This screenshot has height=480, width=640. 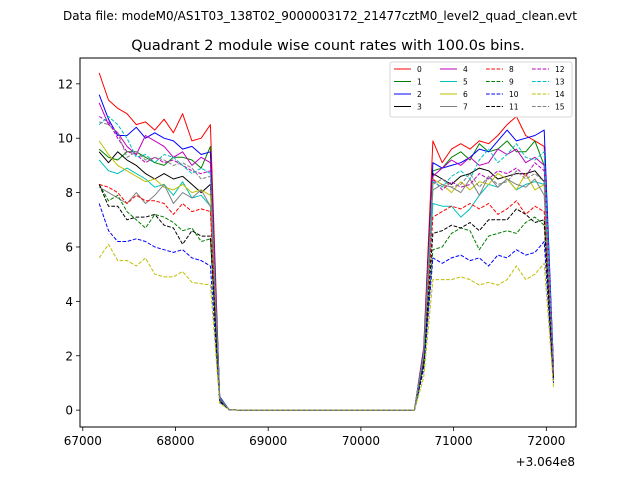 What do you see at coordinates (268, 441) in the screenshot?
I see `x-tick-label: 69000` at bounding box center [268, 441].